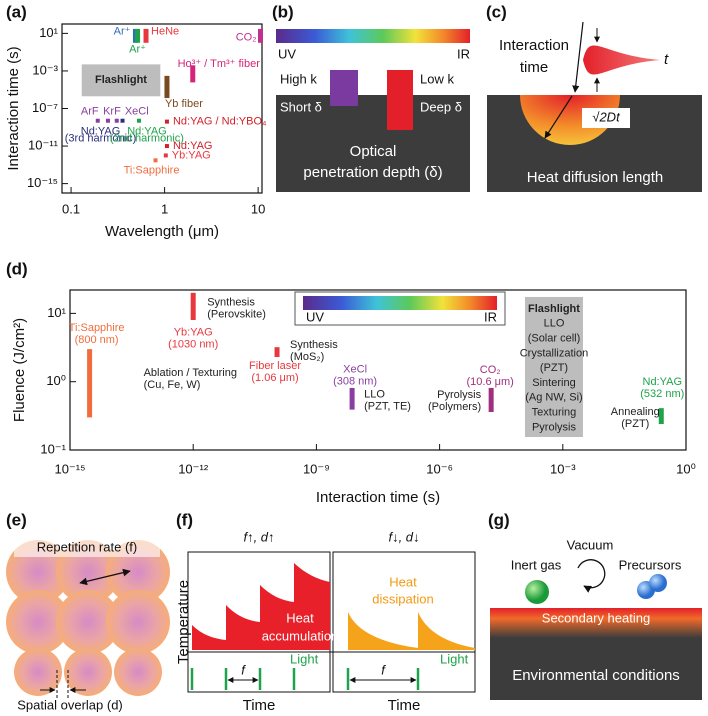 This screenshot has width=708, height=716. What do you see at coordinates (307, 357) in the screenshot?
I see `item-note: (MoS₂)` at bounding box center [307, 357].